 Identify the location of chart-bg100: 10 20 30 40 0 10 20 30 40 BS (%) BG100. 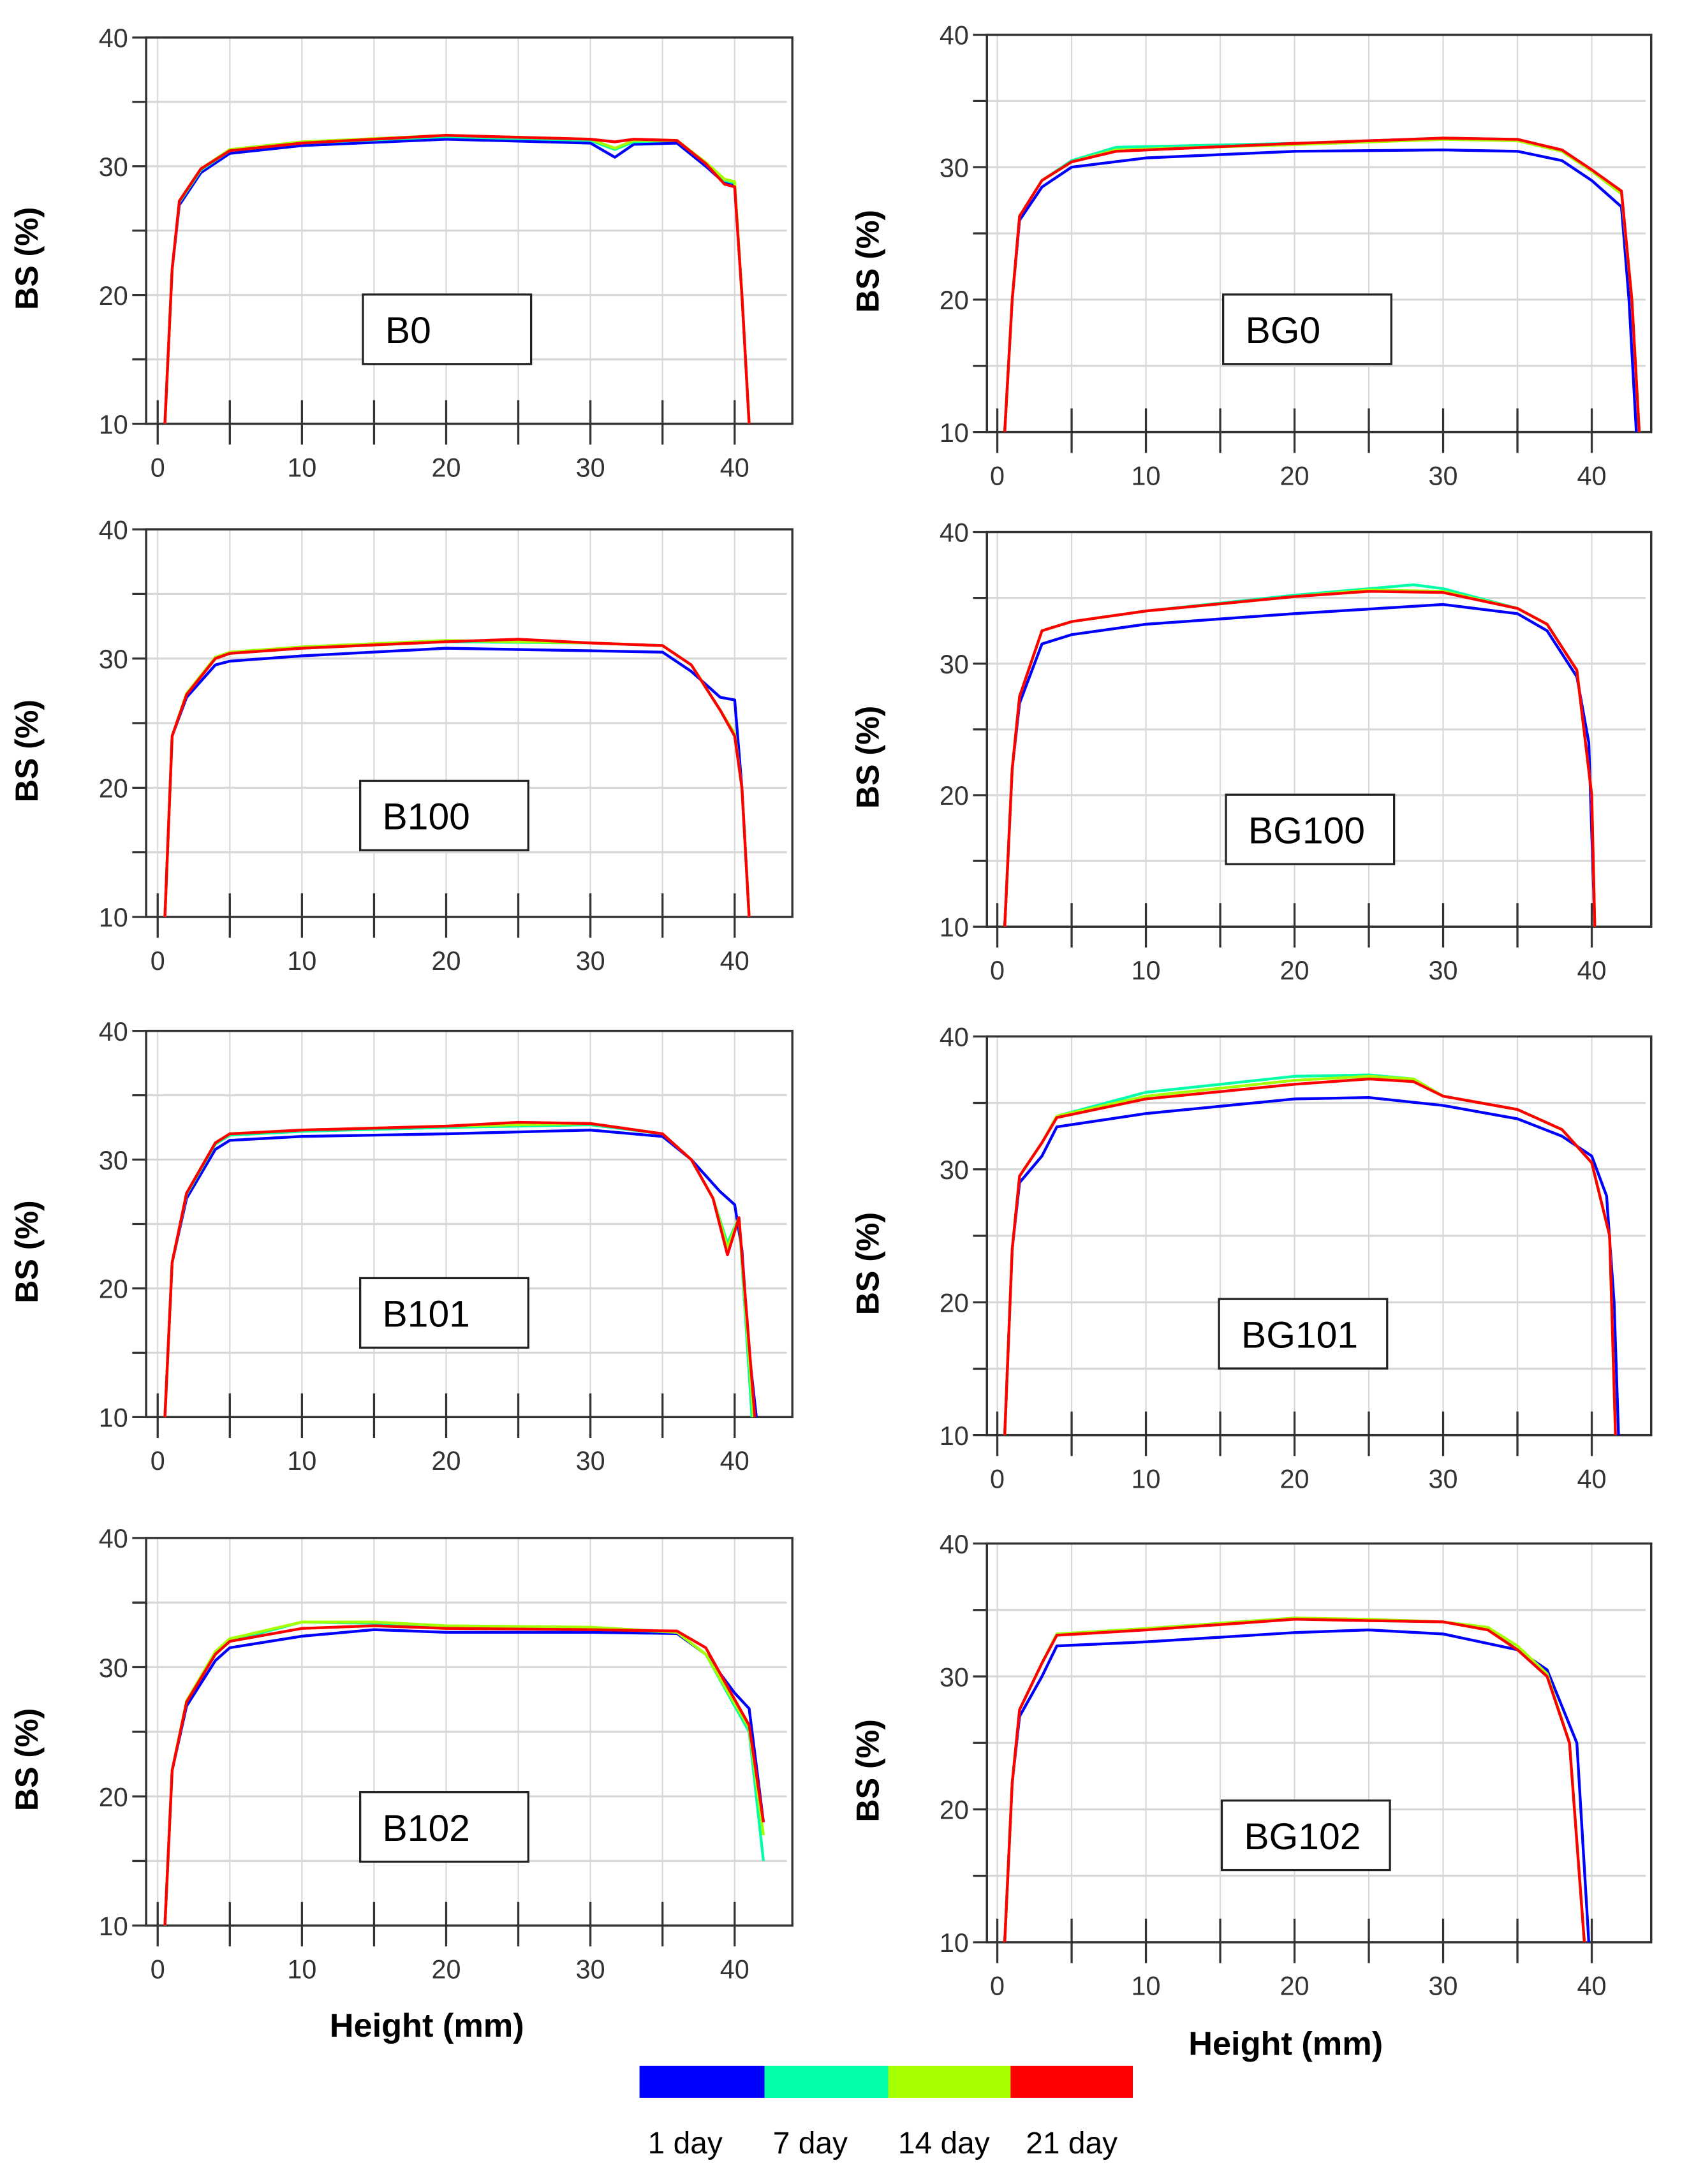
(1252, 751).